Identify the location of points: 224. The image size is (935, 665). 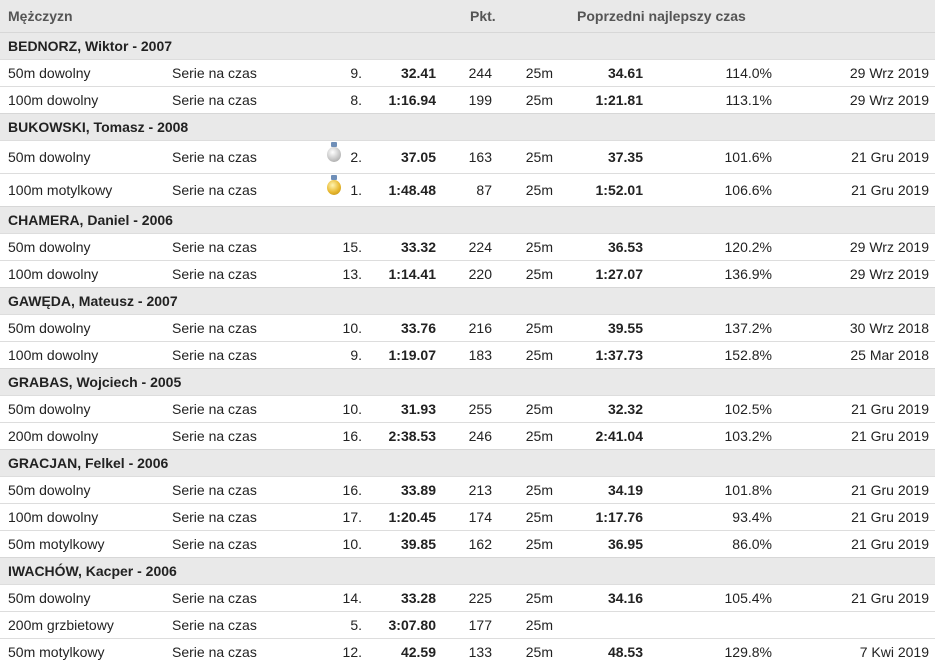
(480, 247).